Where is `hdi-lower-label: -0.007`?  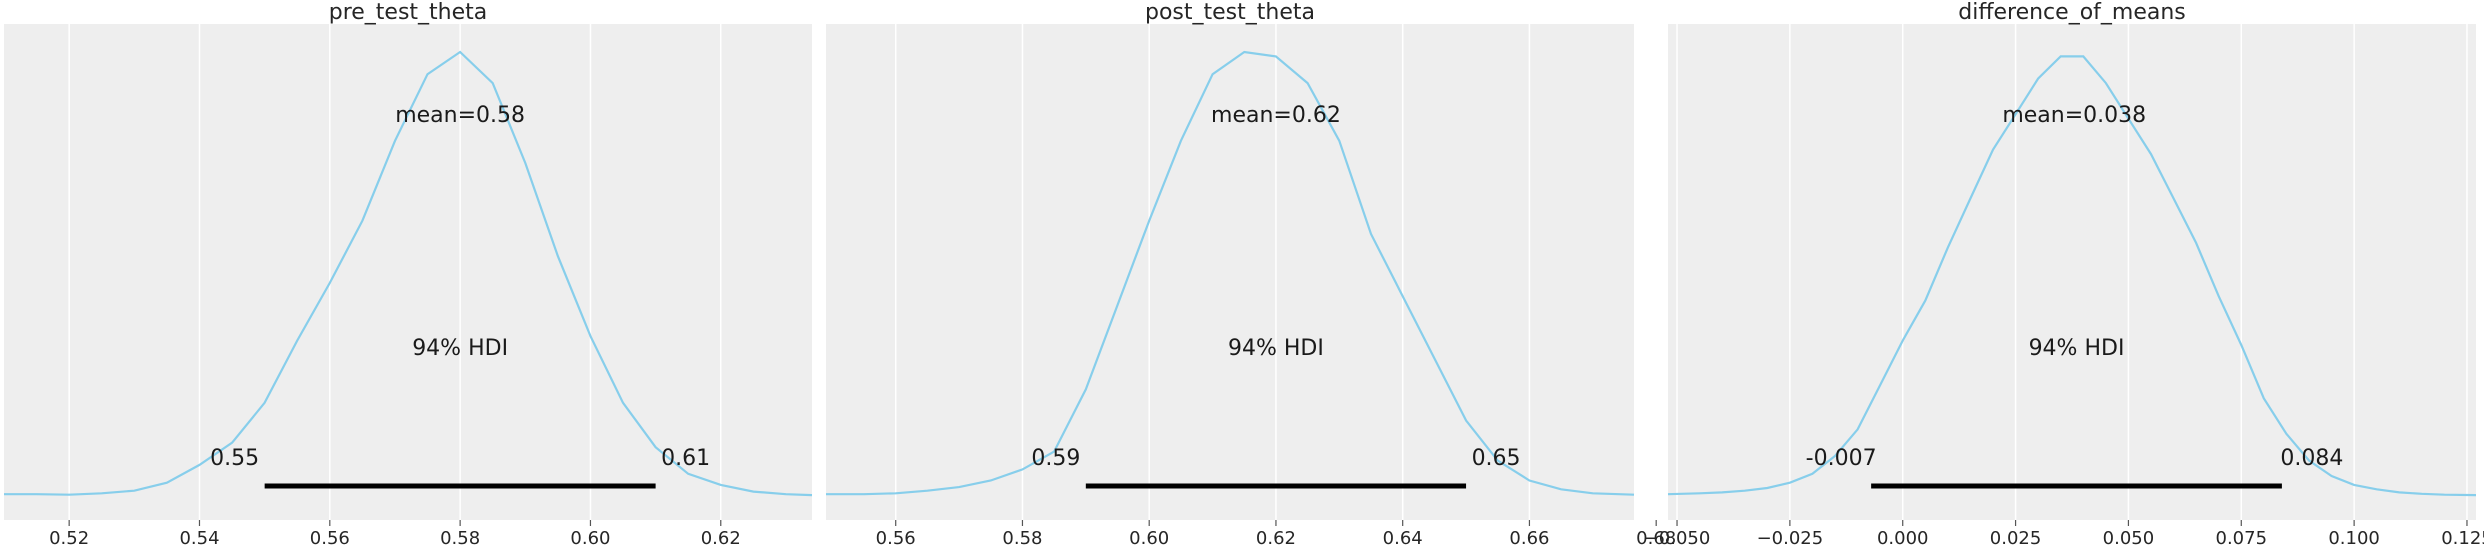
hdi-lower-label: -0.007 is located at coordinates (1841, 458).